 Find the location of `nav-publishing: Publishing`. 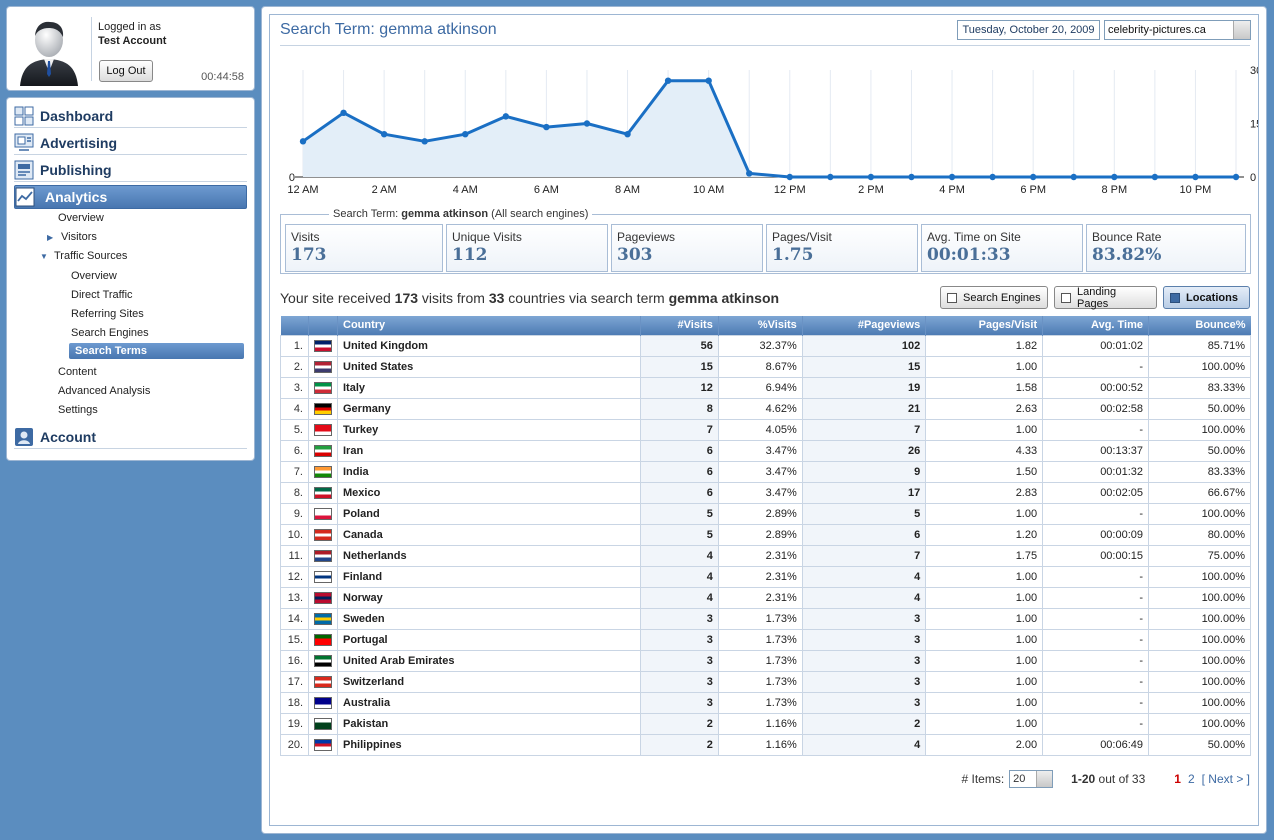

nav-publishing: Publishing is located at coordinates (130, 170).